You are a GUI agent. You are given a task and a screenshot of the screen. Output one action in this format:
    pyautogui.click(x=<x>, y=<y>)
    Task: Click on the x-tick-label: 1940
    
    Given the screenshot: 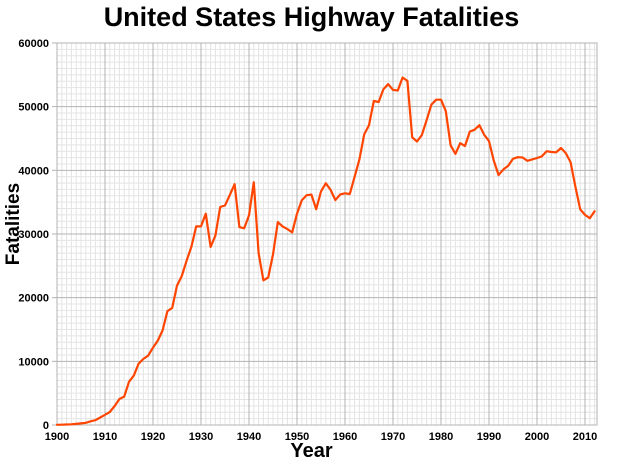 What is the action you would take?
    pyautogui.click(x=249, y=437)
    